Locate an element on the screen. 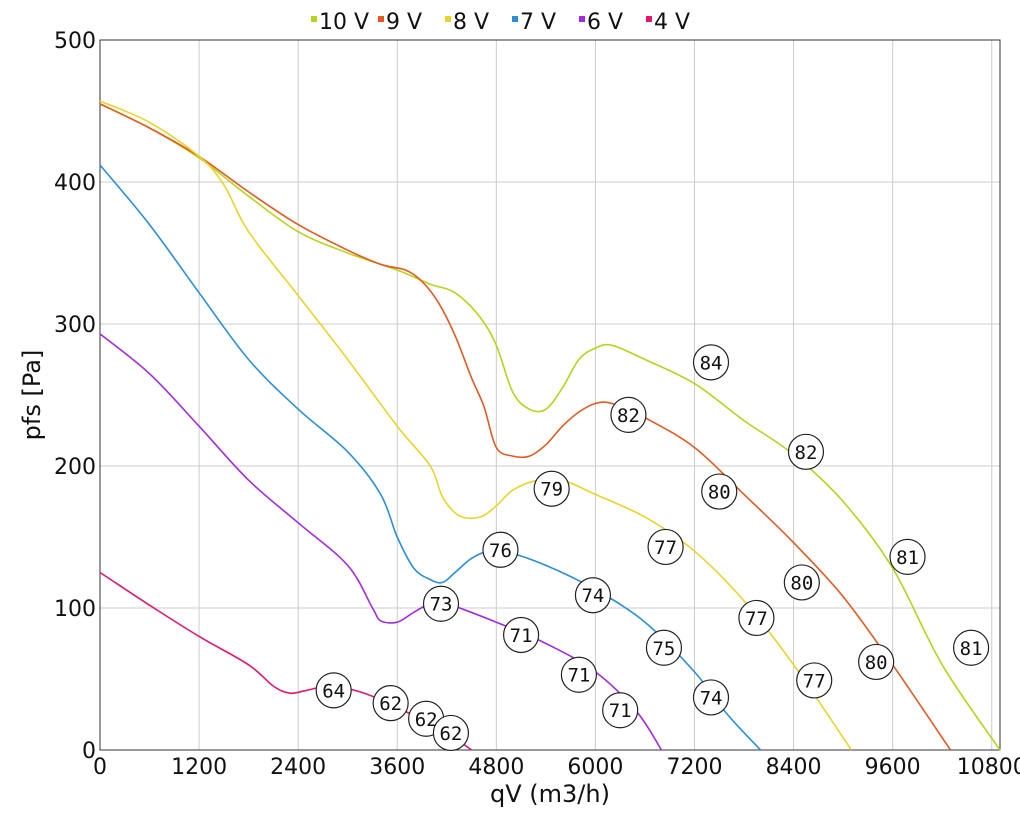  y-tick-label: 500 is located at coordinates (75, 41).